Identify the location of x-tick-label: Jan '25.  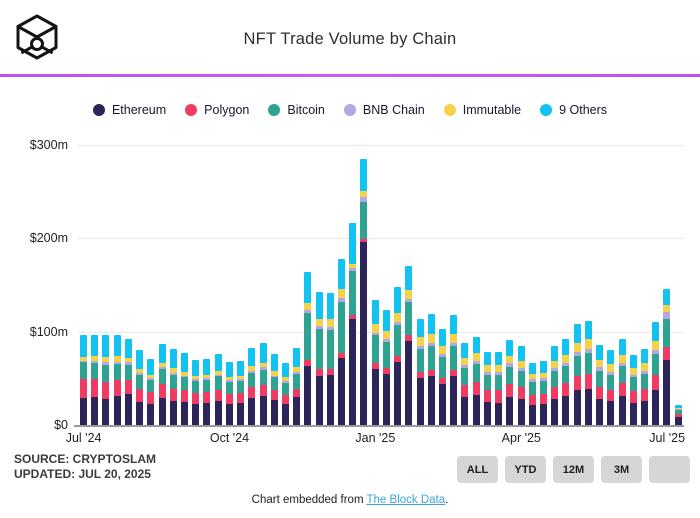
(375, 438).